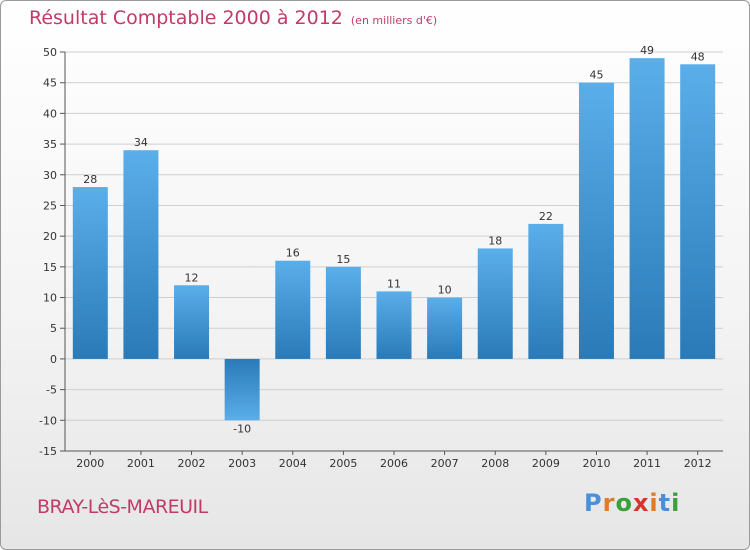  What do you see at coordinates (50, 298) in the screenshot?
I see `y-tick-label: 10` at bounding box center [50, 298].